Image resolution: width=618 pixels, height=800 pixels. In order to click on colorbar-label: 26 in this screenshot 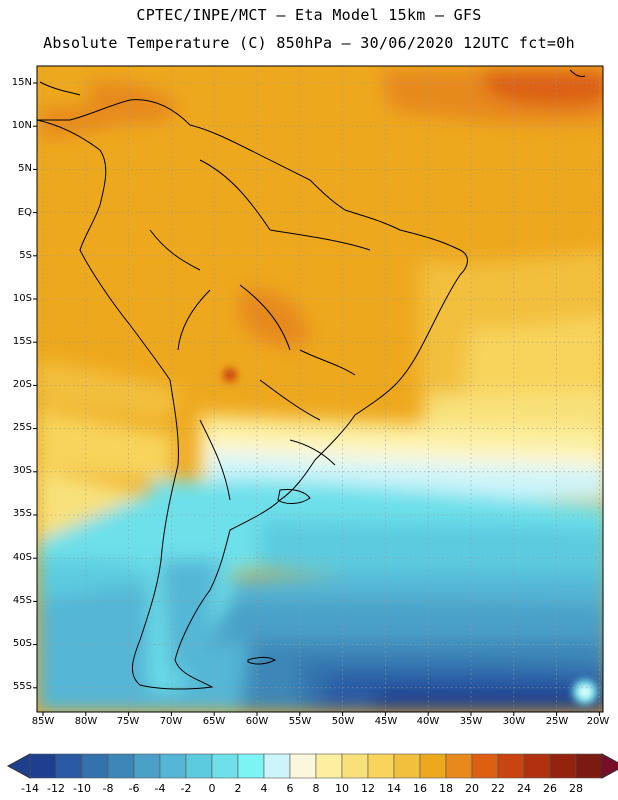, I will do `click(550, 788)`.